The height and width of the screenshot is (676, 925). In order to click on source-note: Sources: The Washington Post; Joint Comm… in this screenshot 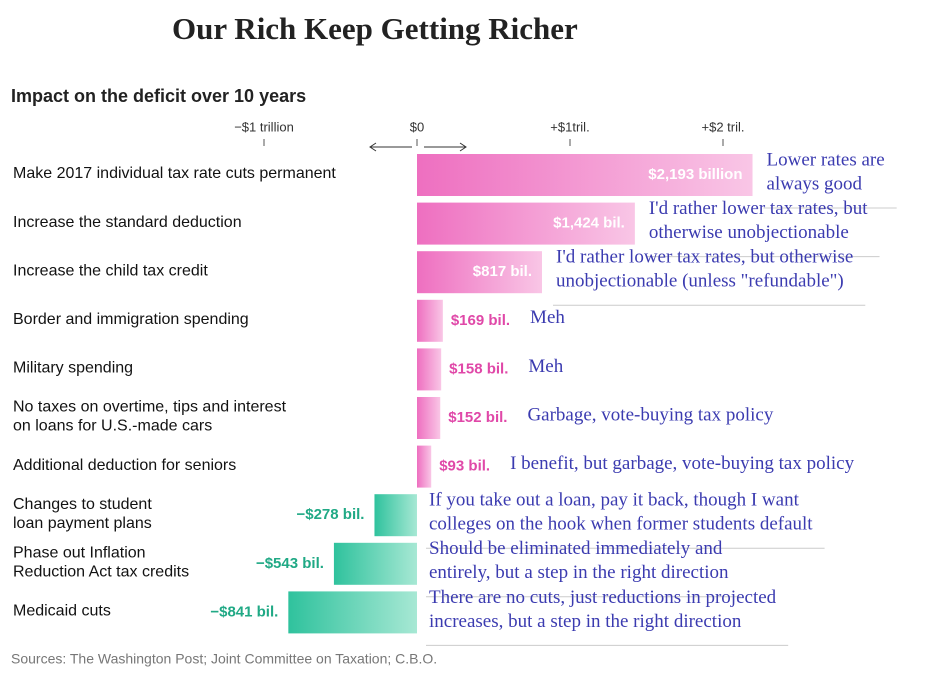, I will do `click(224, 659)`.